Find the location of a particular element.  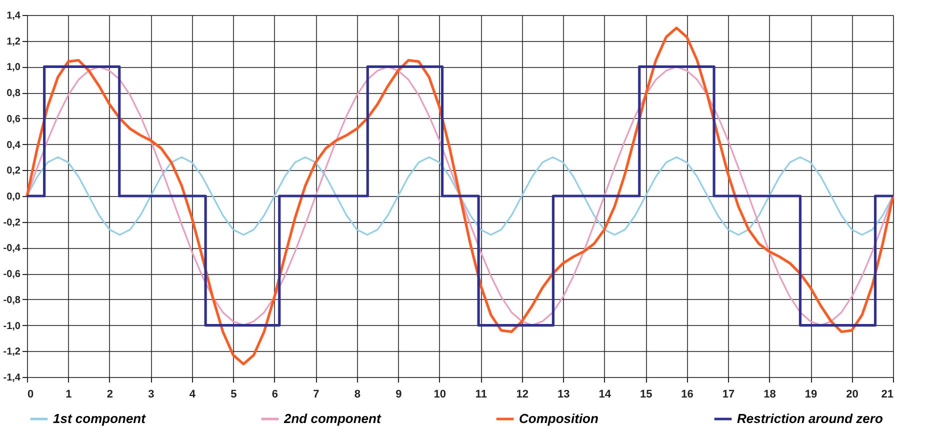

legend-label: 2nd component is located at coordinates (332, 418).